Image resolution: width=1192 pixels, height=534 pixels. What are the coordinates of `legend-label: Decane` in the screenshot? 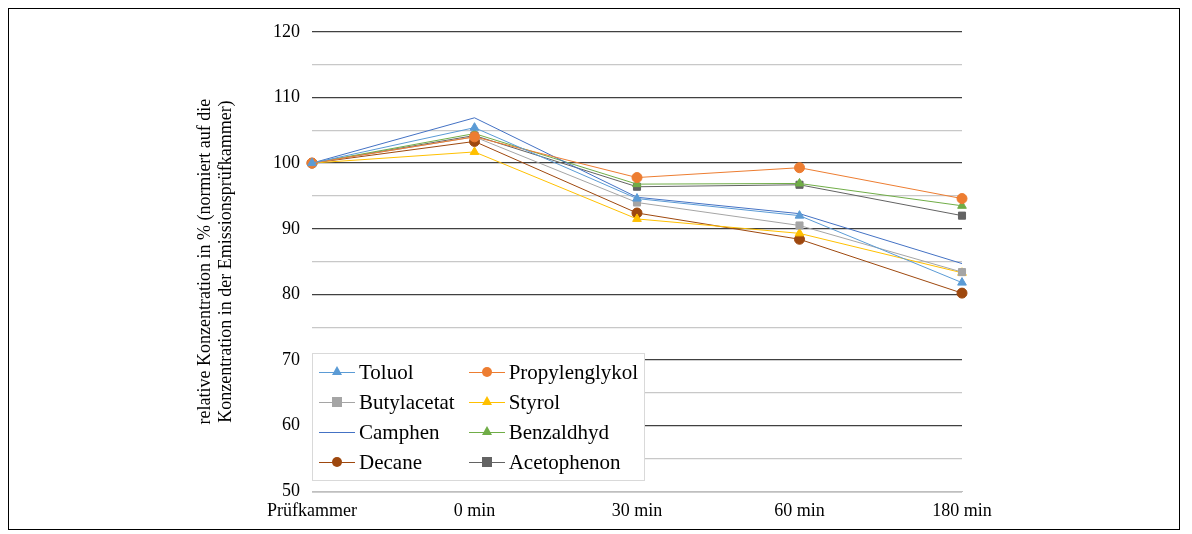 It's located at (390, 462).